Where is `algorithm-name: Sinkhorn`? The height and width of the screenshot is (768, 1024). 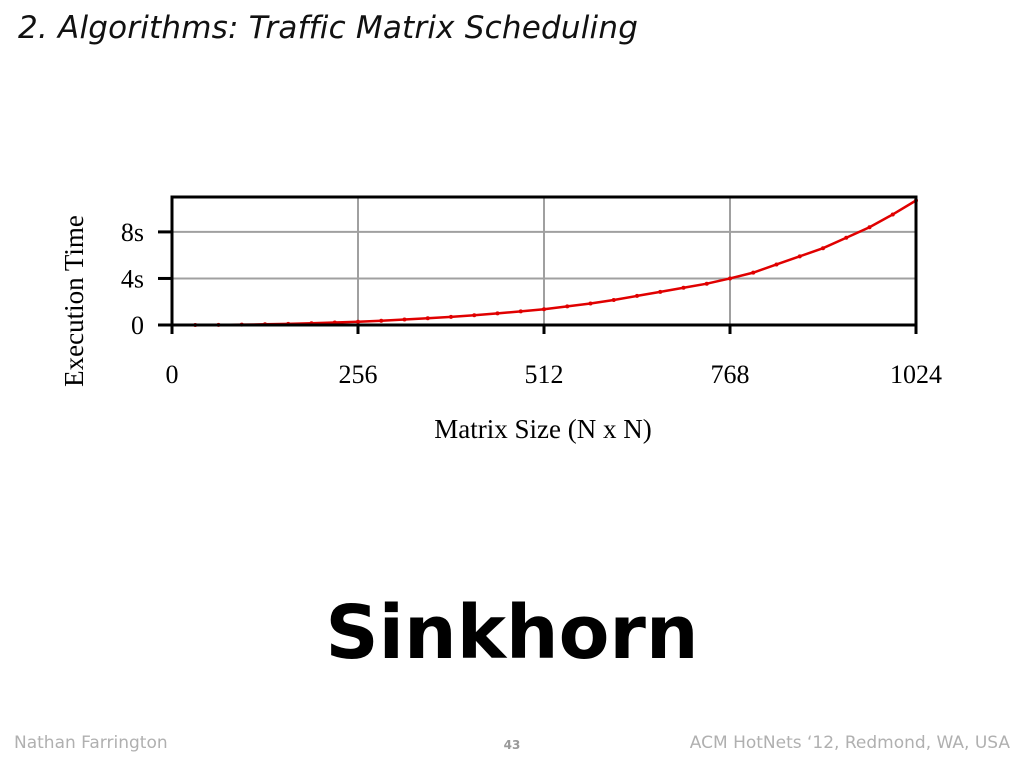 algorithm-name: Sinkhorn is located at coordinates (512, 633).